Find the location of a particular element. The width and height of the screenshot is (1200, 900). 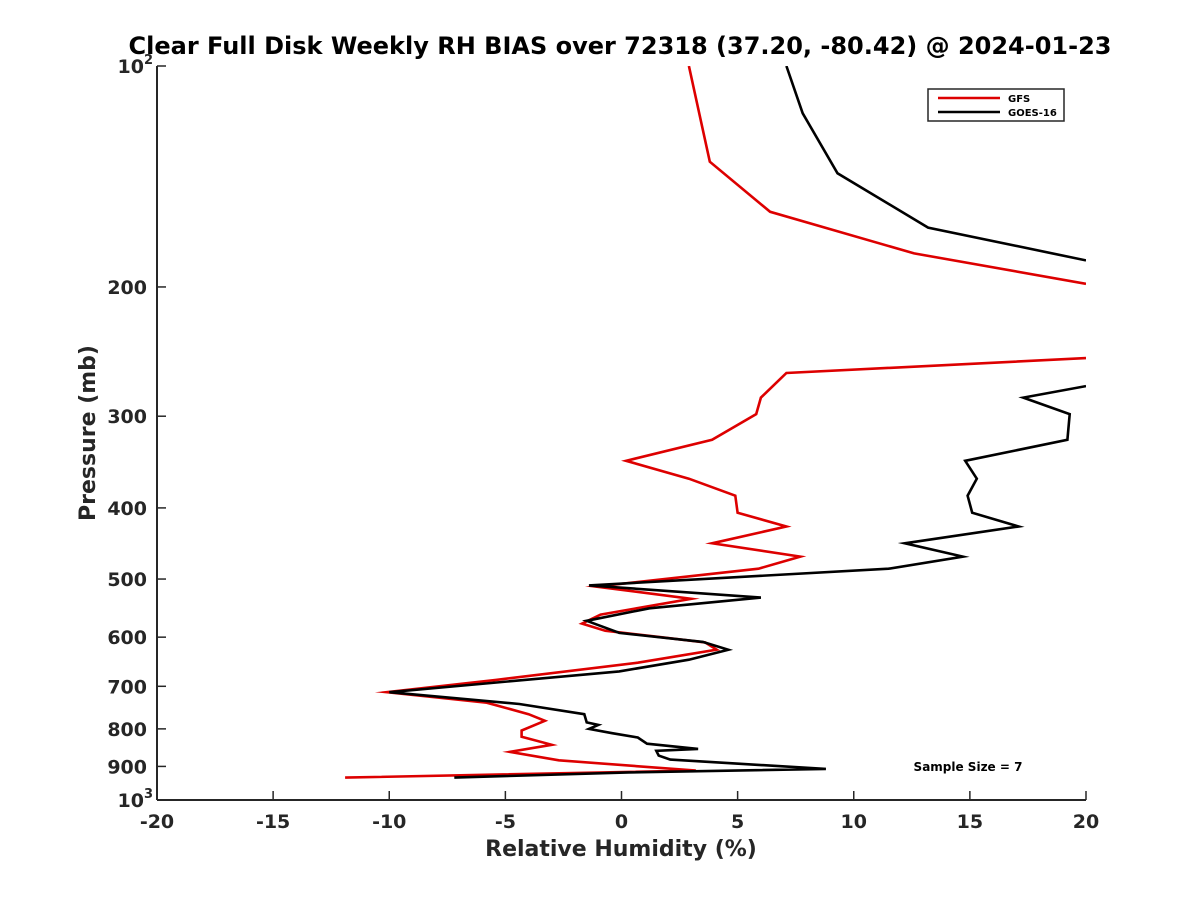

y-tick-label: 800 is located at coordinates (127, 730).